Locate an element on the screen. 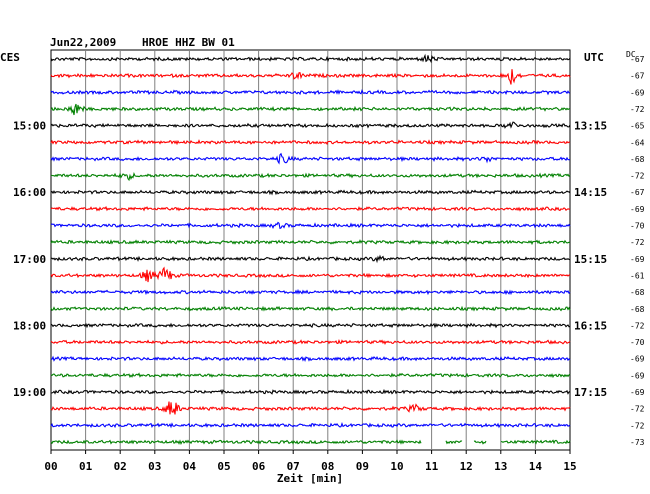 Image resolution: width=650 pixels, height=494 pixels. date-label: Jun22,2009 is located at coordinates (83, 42).